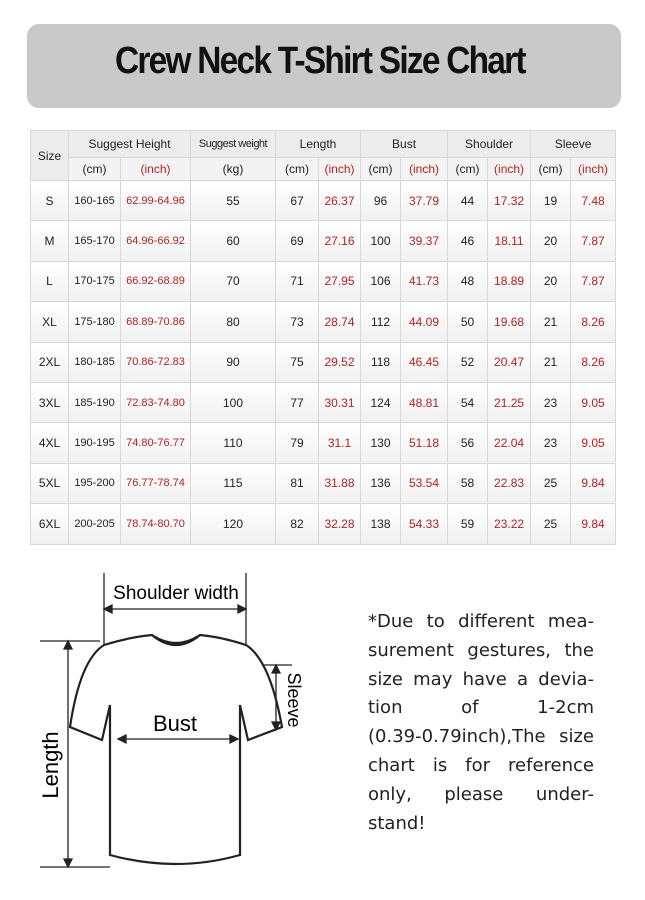  What do you see at coordinates (481, 621) in the screenshot?
I see `note-line: *Due to different mea-` at bounding box center [481, 621].